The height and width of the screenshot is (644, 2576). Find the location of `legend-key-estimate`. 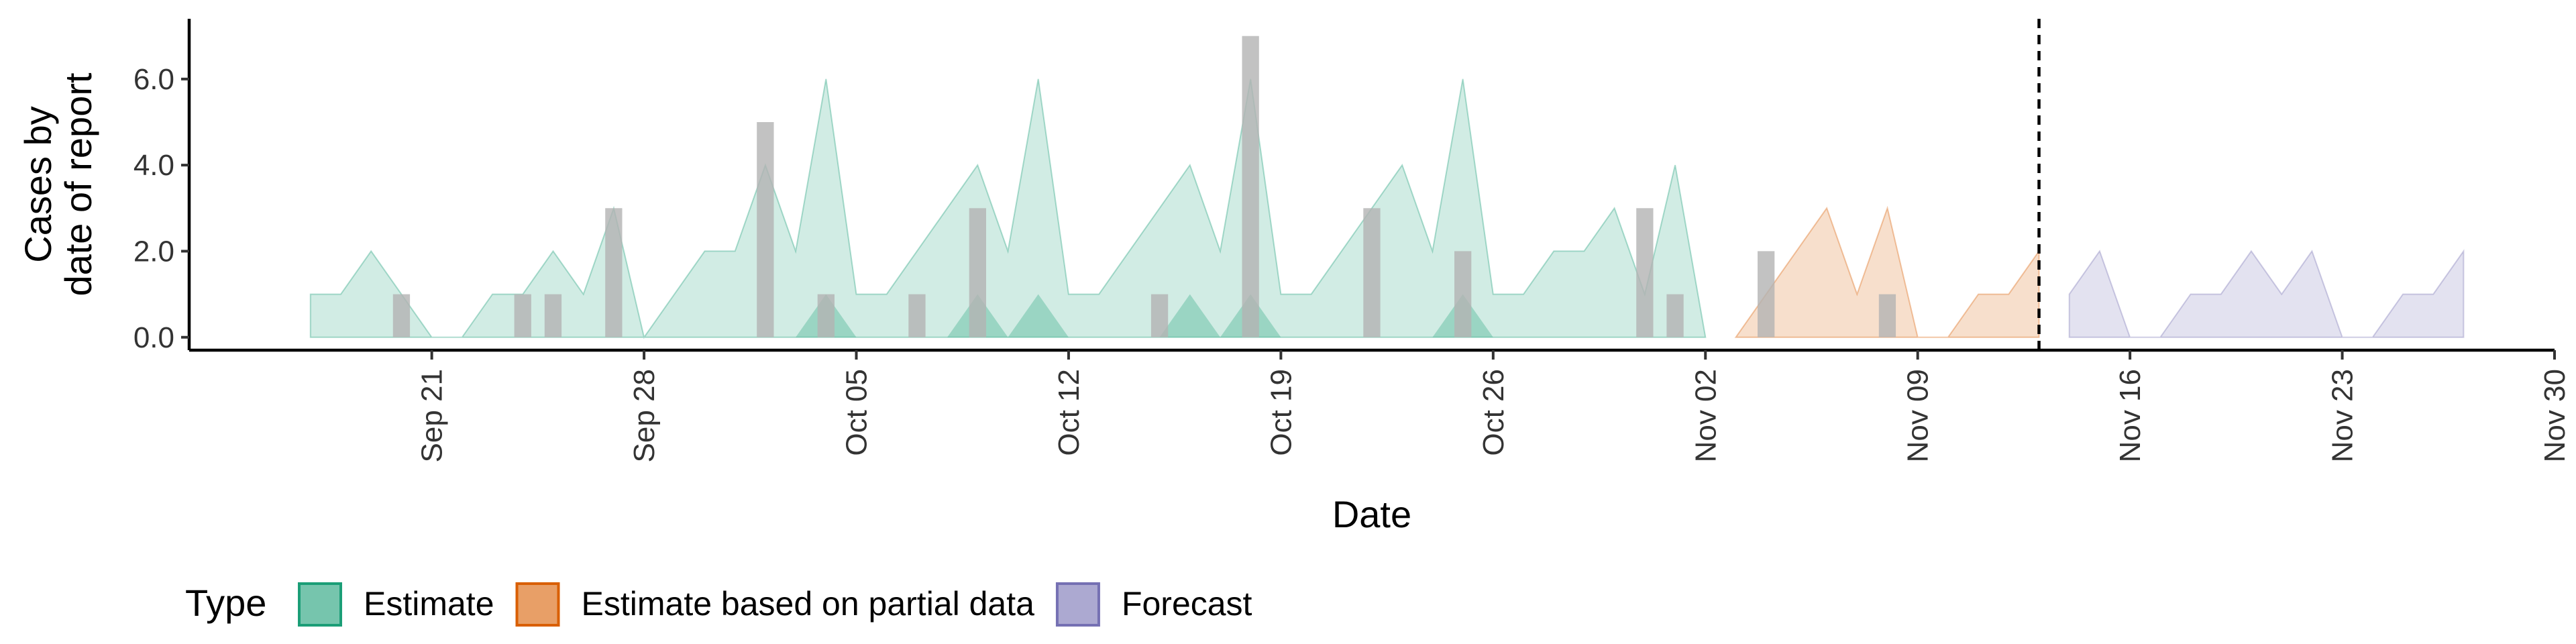

legend-key-estimate is located at coordinates (320, 604).